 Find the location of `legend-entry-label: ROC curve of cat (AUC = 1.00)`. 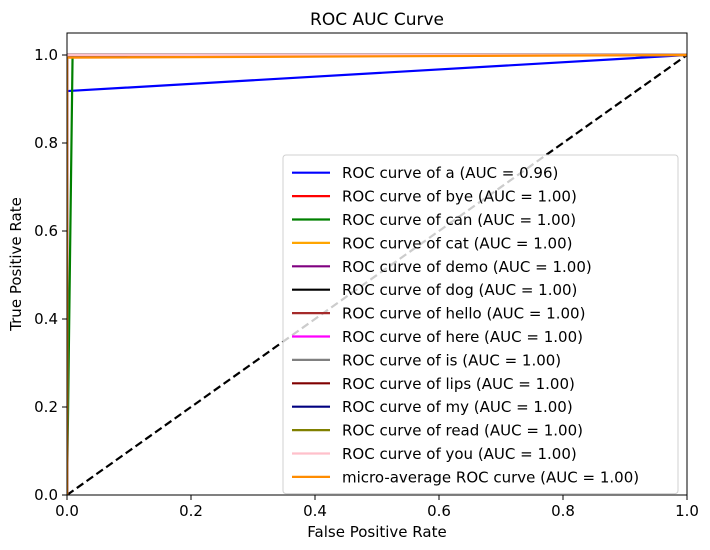

legend-entry-label: ROC curve of cat (AUC = 1.00) is located at coordinates (457, 243).